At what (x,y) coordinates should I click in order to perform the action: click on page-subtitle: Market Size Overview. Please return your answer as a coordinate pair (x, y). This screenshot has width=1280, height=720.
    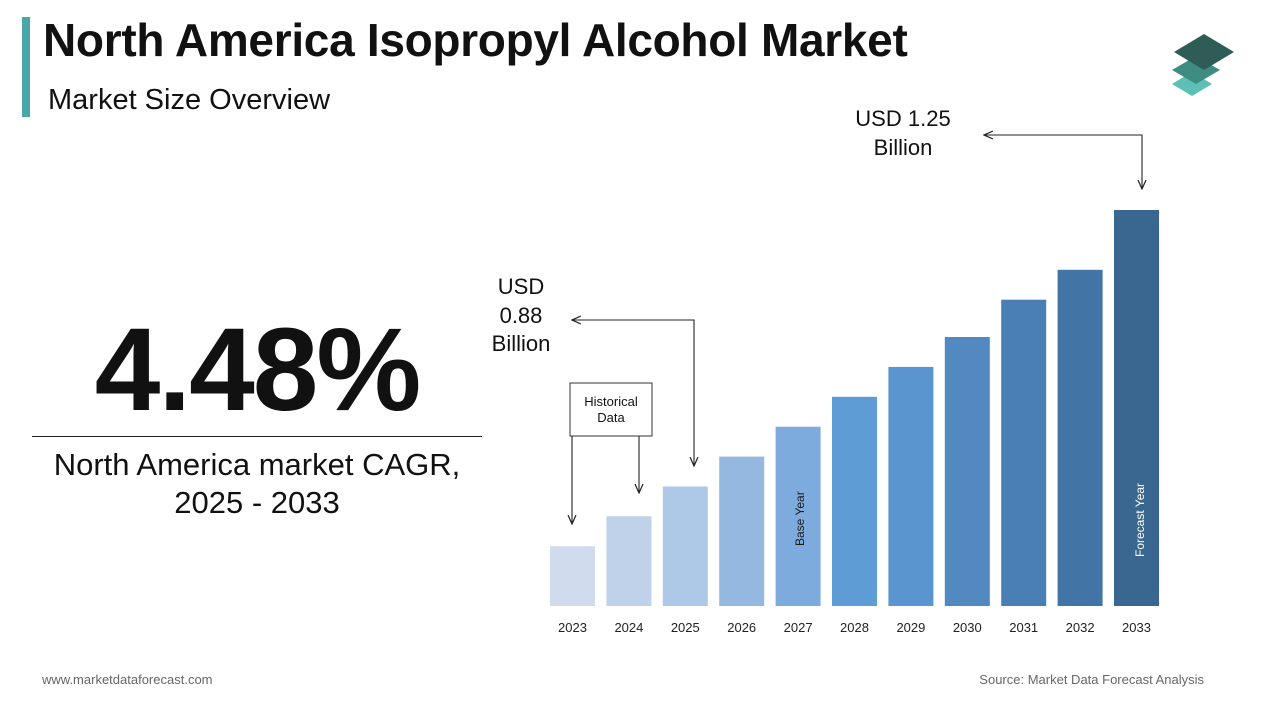
    Looking at the image, I should click on (189, 100).